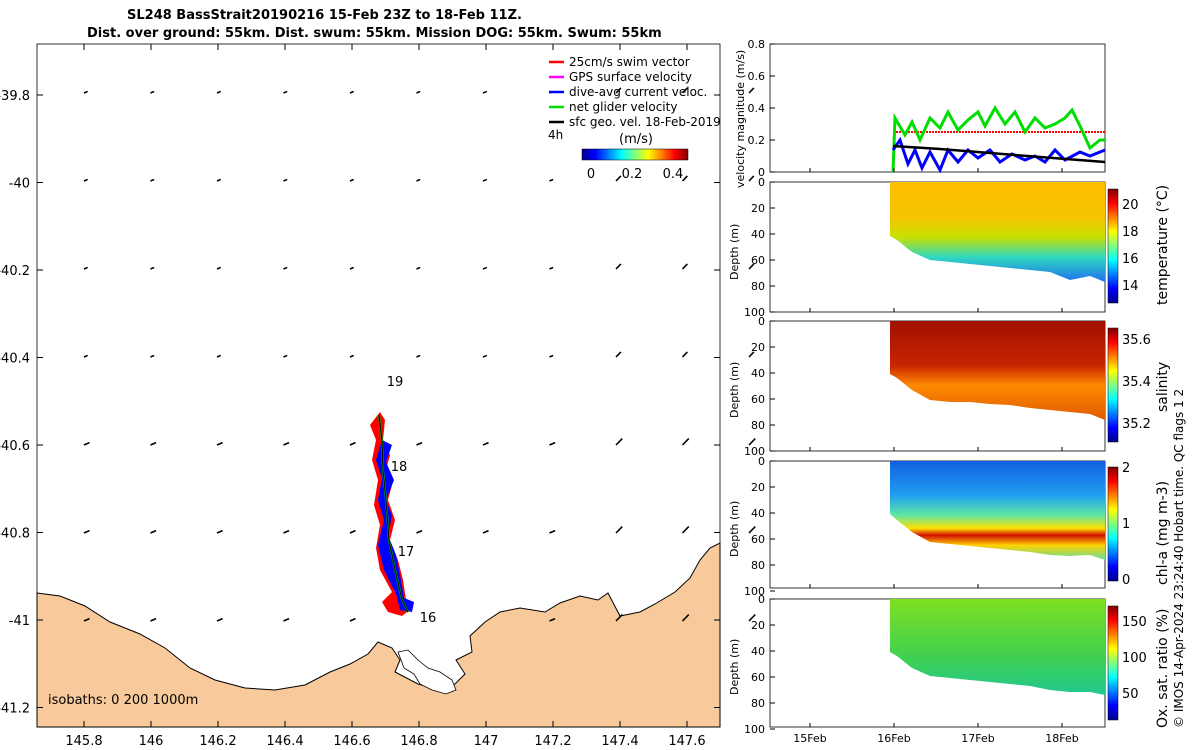 This screenshot has width=1200, height=750. I want to click on map-ytick-label: -41, so click(19, 621).